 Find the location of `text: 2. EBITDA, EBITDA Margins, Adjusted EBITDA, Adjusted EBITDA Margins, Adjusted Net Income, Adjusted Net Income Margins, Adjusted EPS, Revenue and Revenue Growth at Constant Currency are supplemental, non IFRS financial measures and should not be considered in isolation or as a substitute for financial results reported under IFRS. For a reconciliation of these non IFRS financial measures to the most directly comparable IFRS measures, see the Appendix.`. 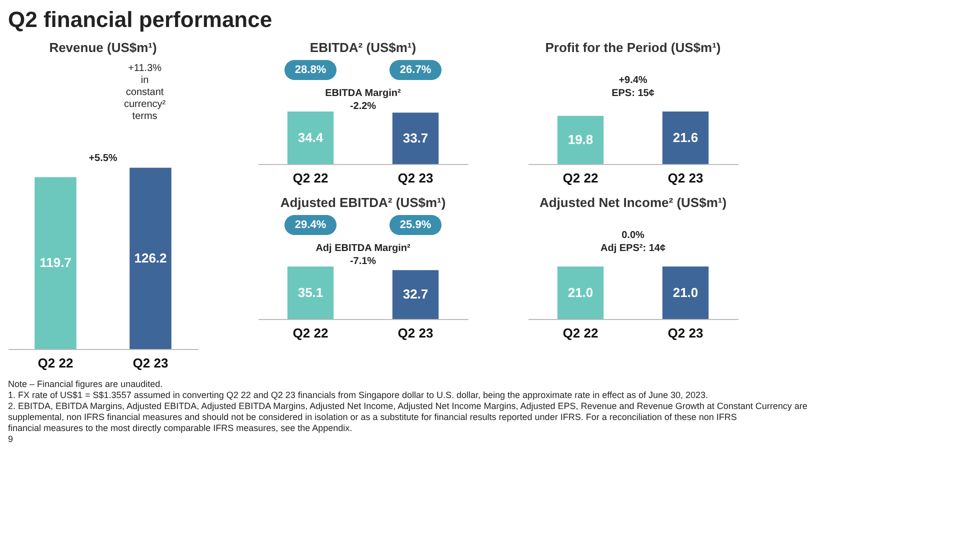

text: 2. EBITDA, EBITDA Margins, Adjusted EBITDA, Adjusted EBITDA Margins, Adjusted Net Income, Adjusted Net Income Margins, Adjusted EPS, Revenue and Revenue Growth at Constant Currency are supplemental, non IFRS financial measures and should not be considered in isolation or as a substitute for financial results reported under IFRS. For a reconciliation of these non IFRS financial measures to the most directly comparable IFRS measures, see the Appendix. is located at coordinates (408, 417).